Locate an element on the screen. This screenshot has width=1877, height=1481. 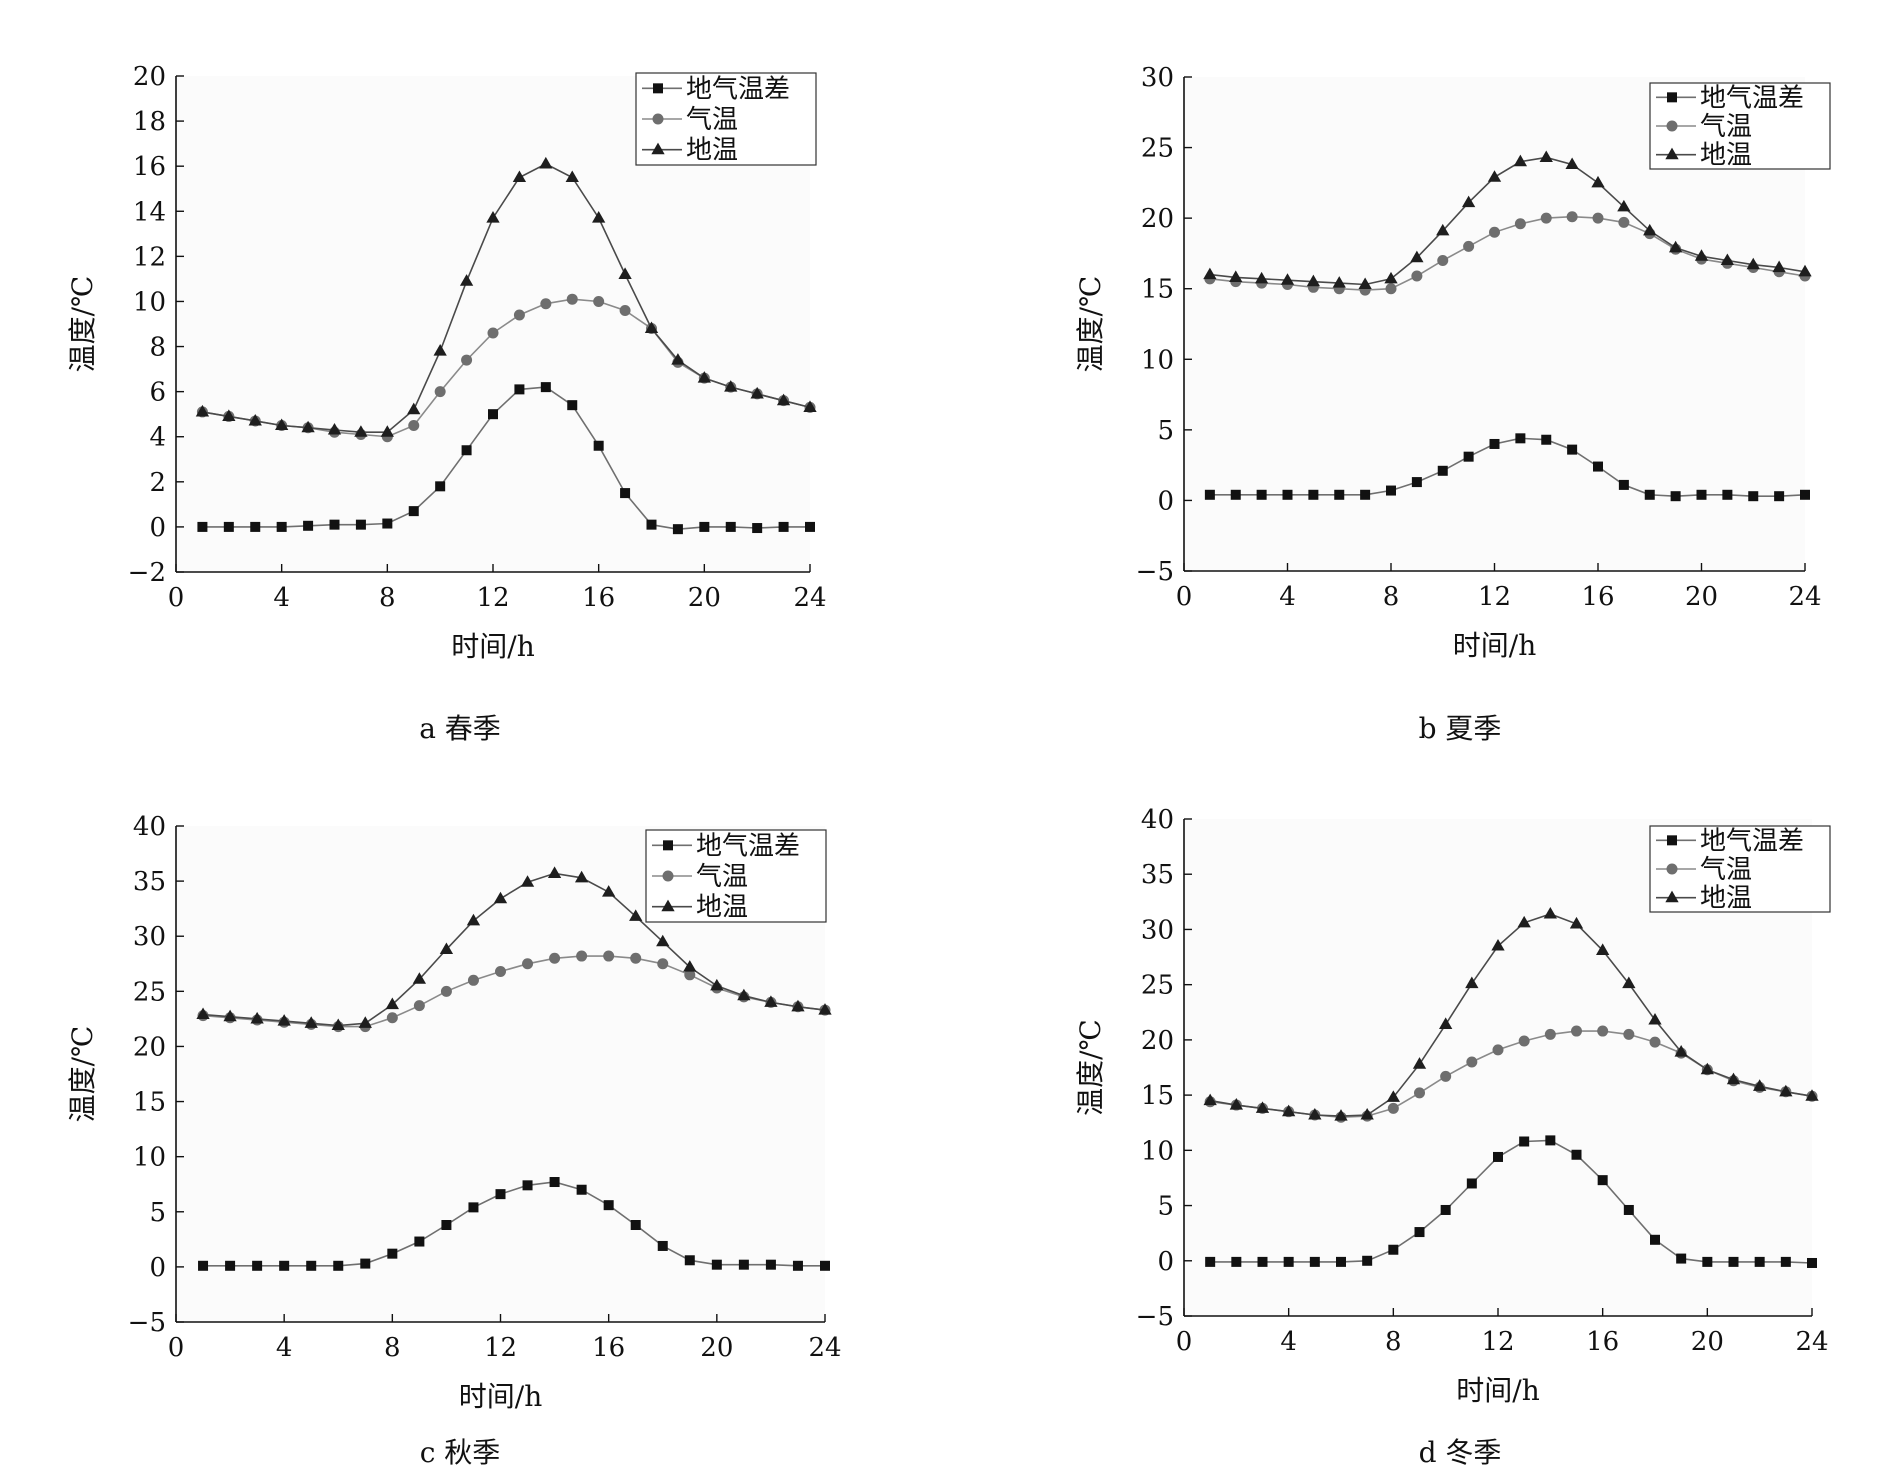
x-tick-label: 12 is located at coordinates (492, 598).